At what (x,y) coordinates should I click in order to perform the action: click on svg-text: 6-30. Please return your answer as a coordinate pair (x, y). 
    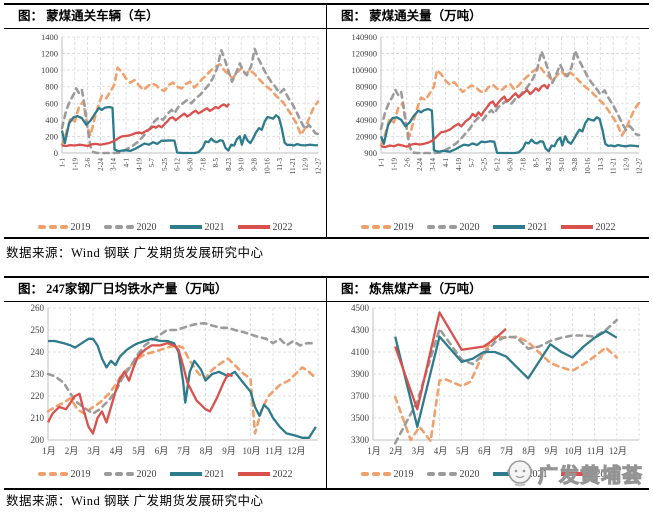
    Looking at the image, I should click on (511, 164).